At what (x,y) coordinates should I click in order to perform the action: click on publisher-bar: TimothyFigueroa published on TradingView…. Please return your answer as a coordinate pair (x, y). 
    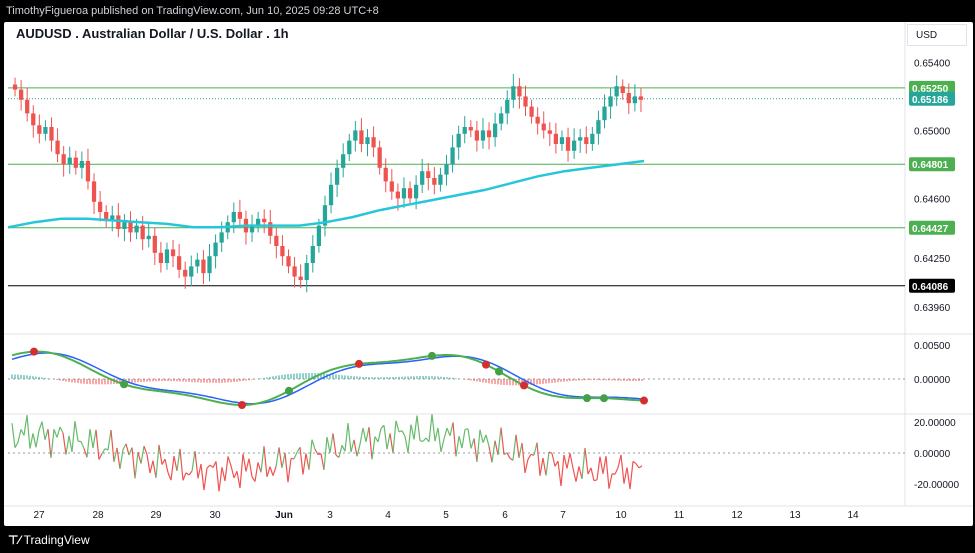
    Looking at the image, I should click on (487, 11).